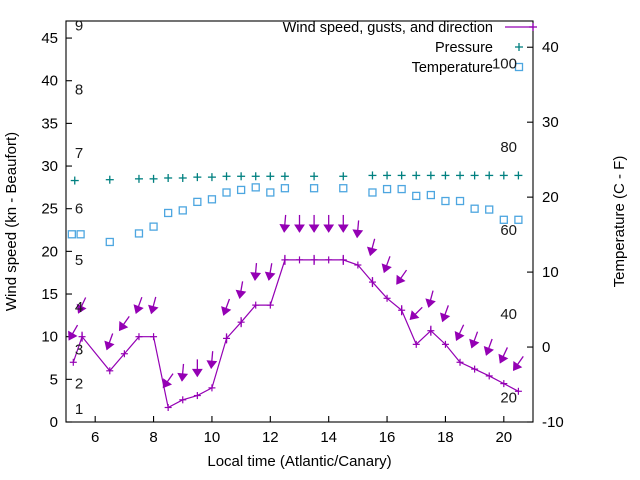 This screenshot has height=480, width=640. I want to click on y-tick-label: 20, so click(49, 251).